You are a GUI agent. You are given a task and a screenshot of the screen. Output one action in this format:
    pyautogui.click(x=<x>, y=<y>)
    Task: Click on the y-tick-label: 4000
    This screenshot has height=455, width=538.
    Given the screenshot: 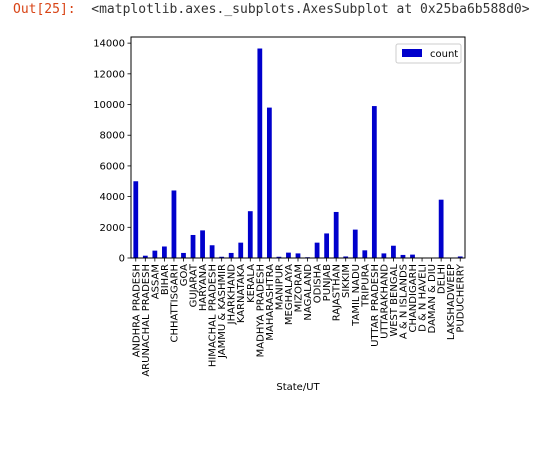 What is the action you would take?
    pyautogui.click(x=112, y=197)
    